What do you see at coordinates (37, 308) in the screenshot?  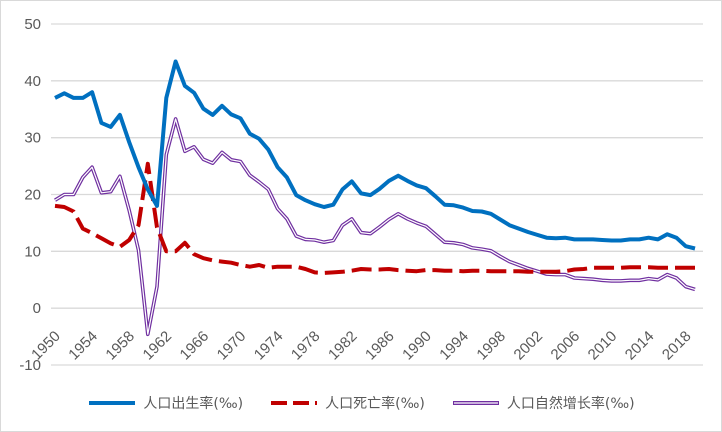 I see `y-tick-label: 0` at bounding box center [37, 308].